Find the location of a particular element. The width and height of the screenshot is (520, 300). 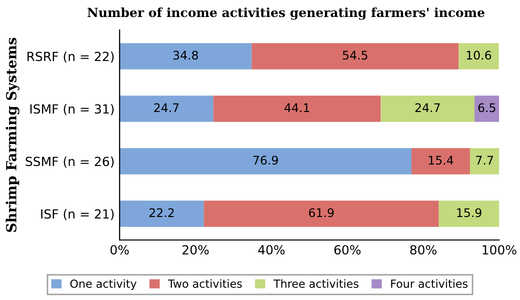

data-label: 61.9 is located at coordinates (321, 213).